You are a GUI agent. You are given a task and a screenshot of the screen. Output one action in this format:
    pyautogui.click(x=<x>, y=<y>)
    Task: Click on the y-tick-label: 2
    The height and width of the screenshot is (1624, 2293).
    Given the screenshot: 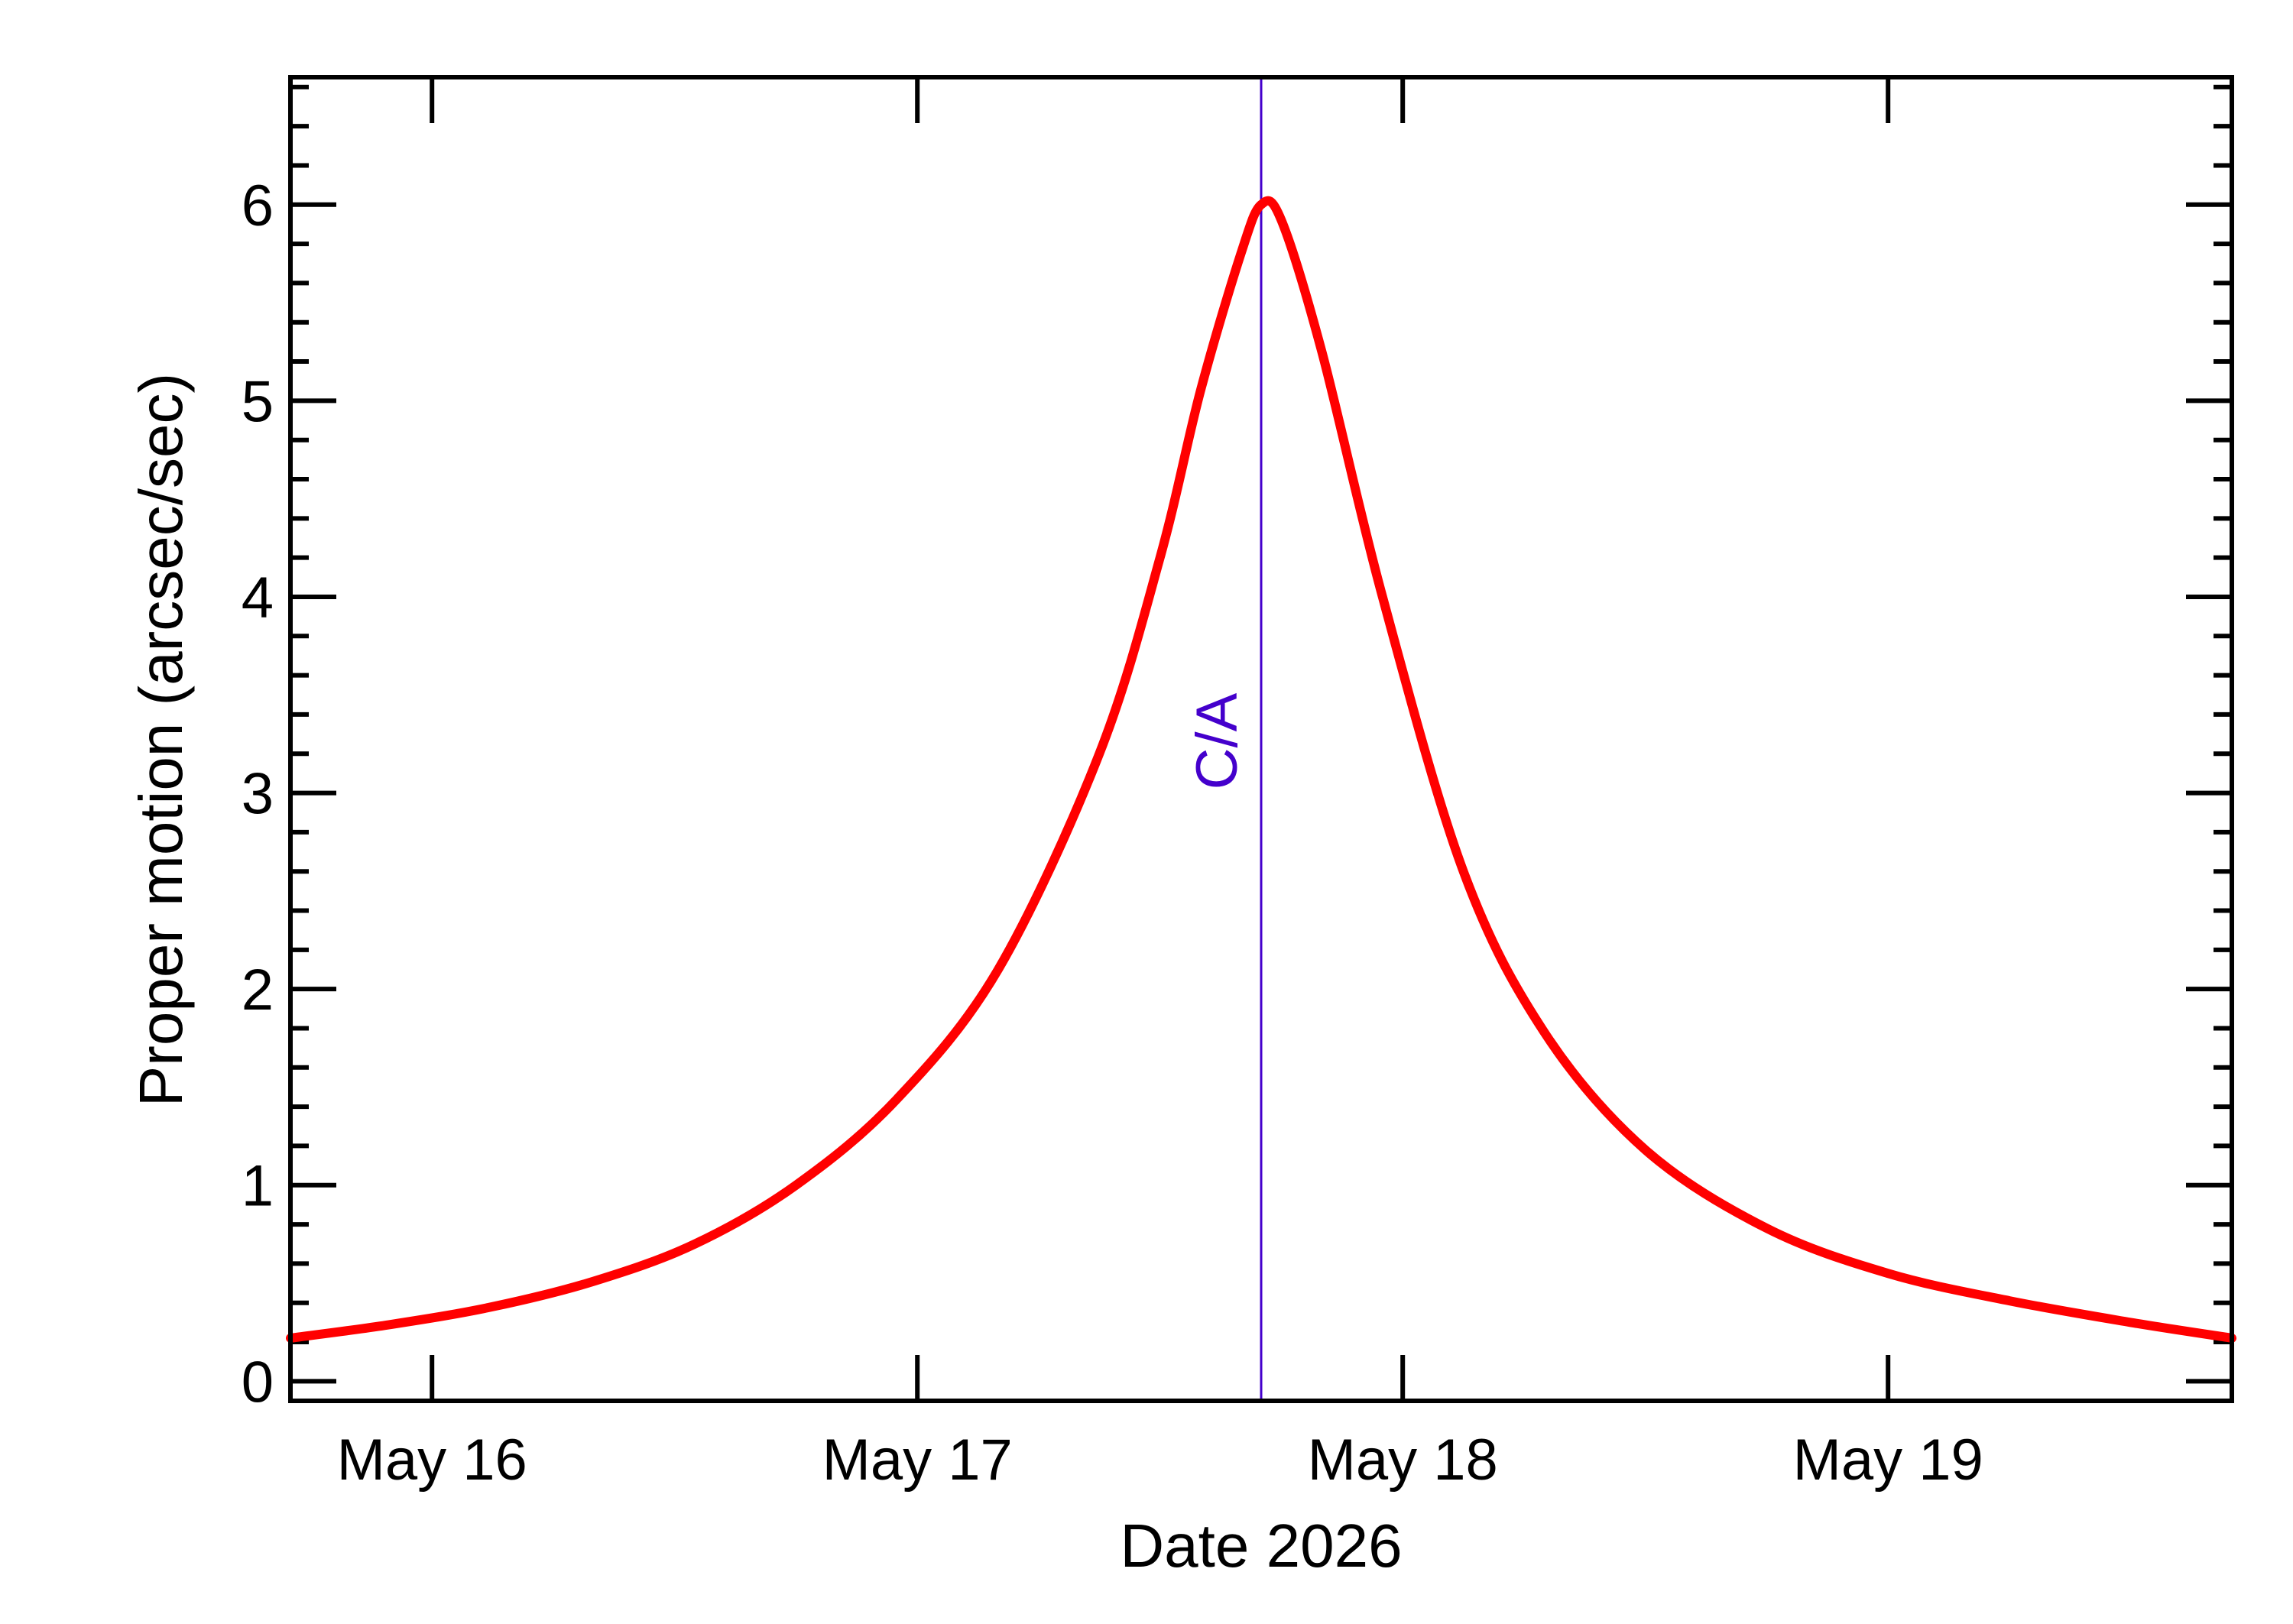 What is the action you would take?
    pyautogui.click(x=258, y=990)
    